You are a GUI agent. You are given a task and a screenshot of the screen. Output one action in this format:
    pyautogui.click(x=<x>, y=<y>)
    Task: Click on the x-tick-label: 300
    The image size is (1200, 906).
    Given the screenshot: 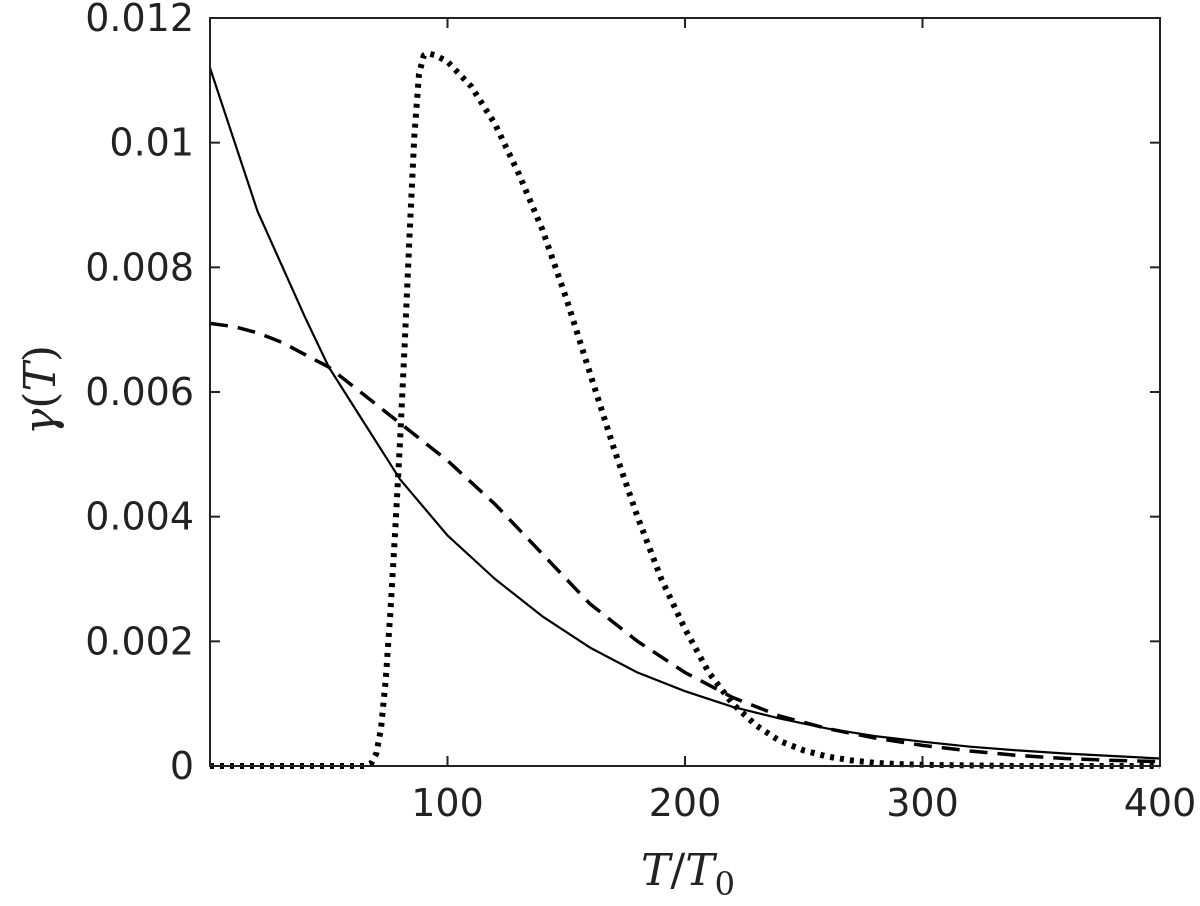 What is the action you would take?
    pyautogui.click(x=922, y=803)
    